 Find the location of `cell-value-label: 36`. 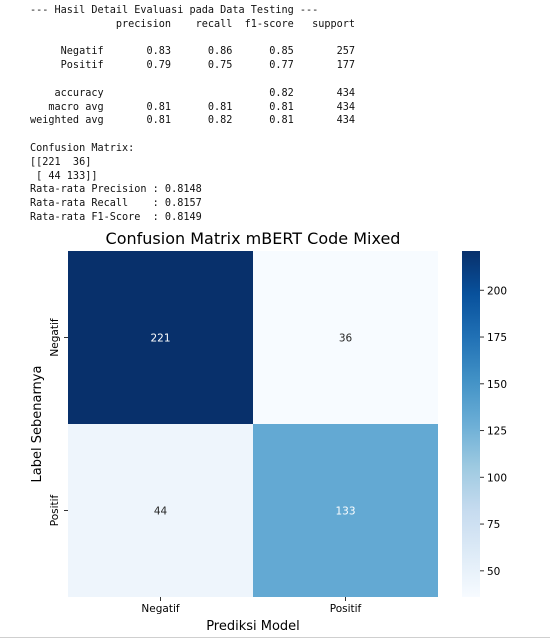

cell-value-label: 36 is located at coordinates (346, 339).